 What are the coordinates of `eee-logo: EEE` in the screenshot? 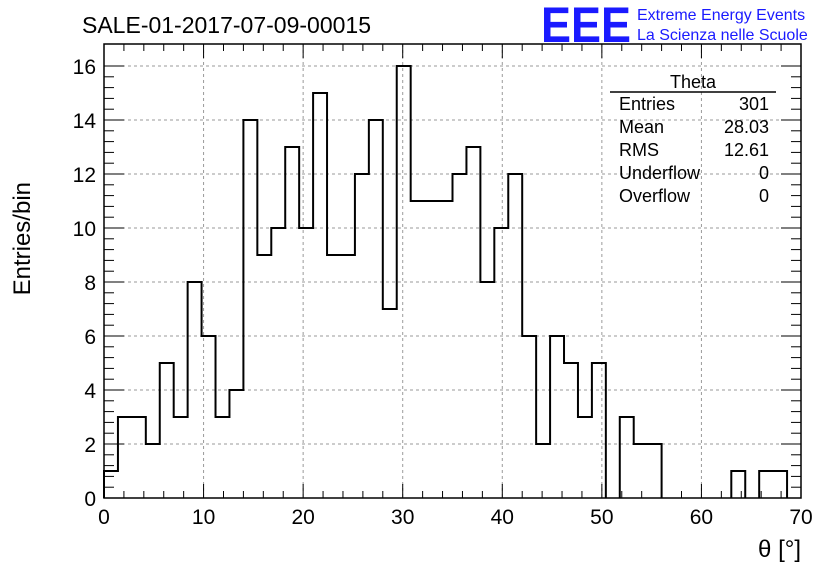 It's located at (586, 26).